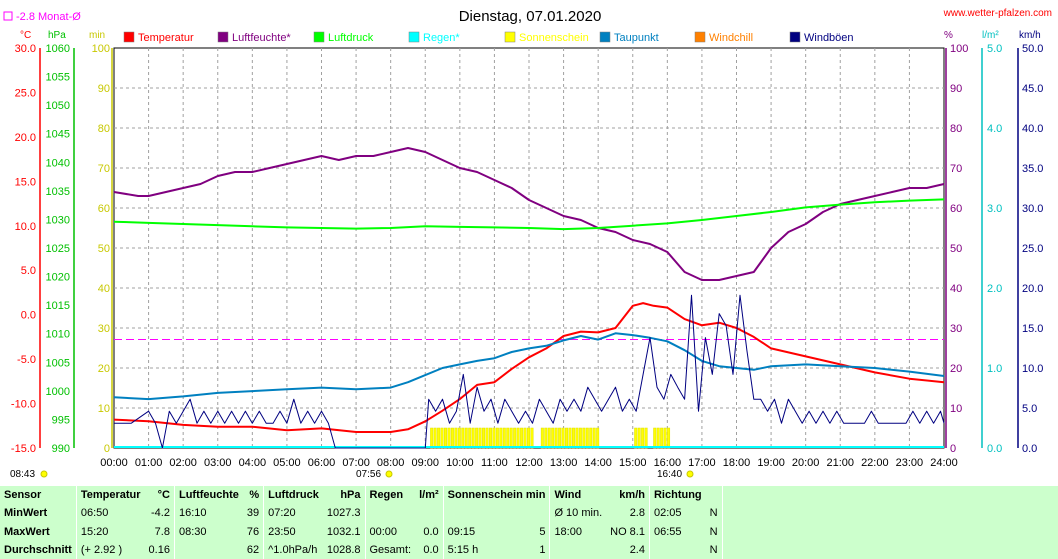  What do you see at coordinates (990, 35) in the screenshot?
I see `unit-rain: l/m²` at bounding box center [990, 35].